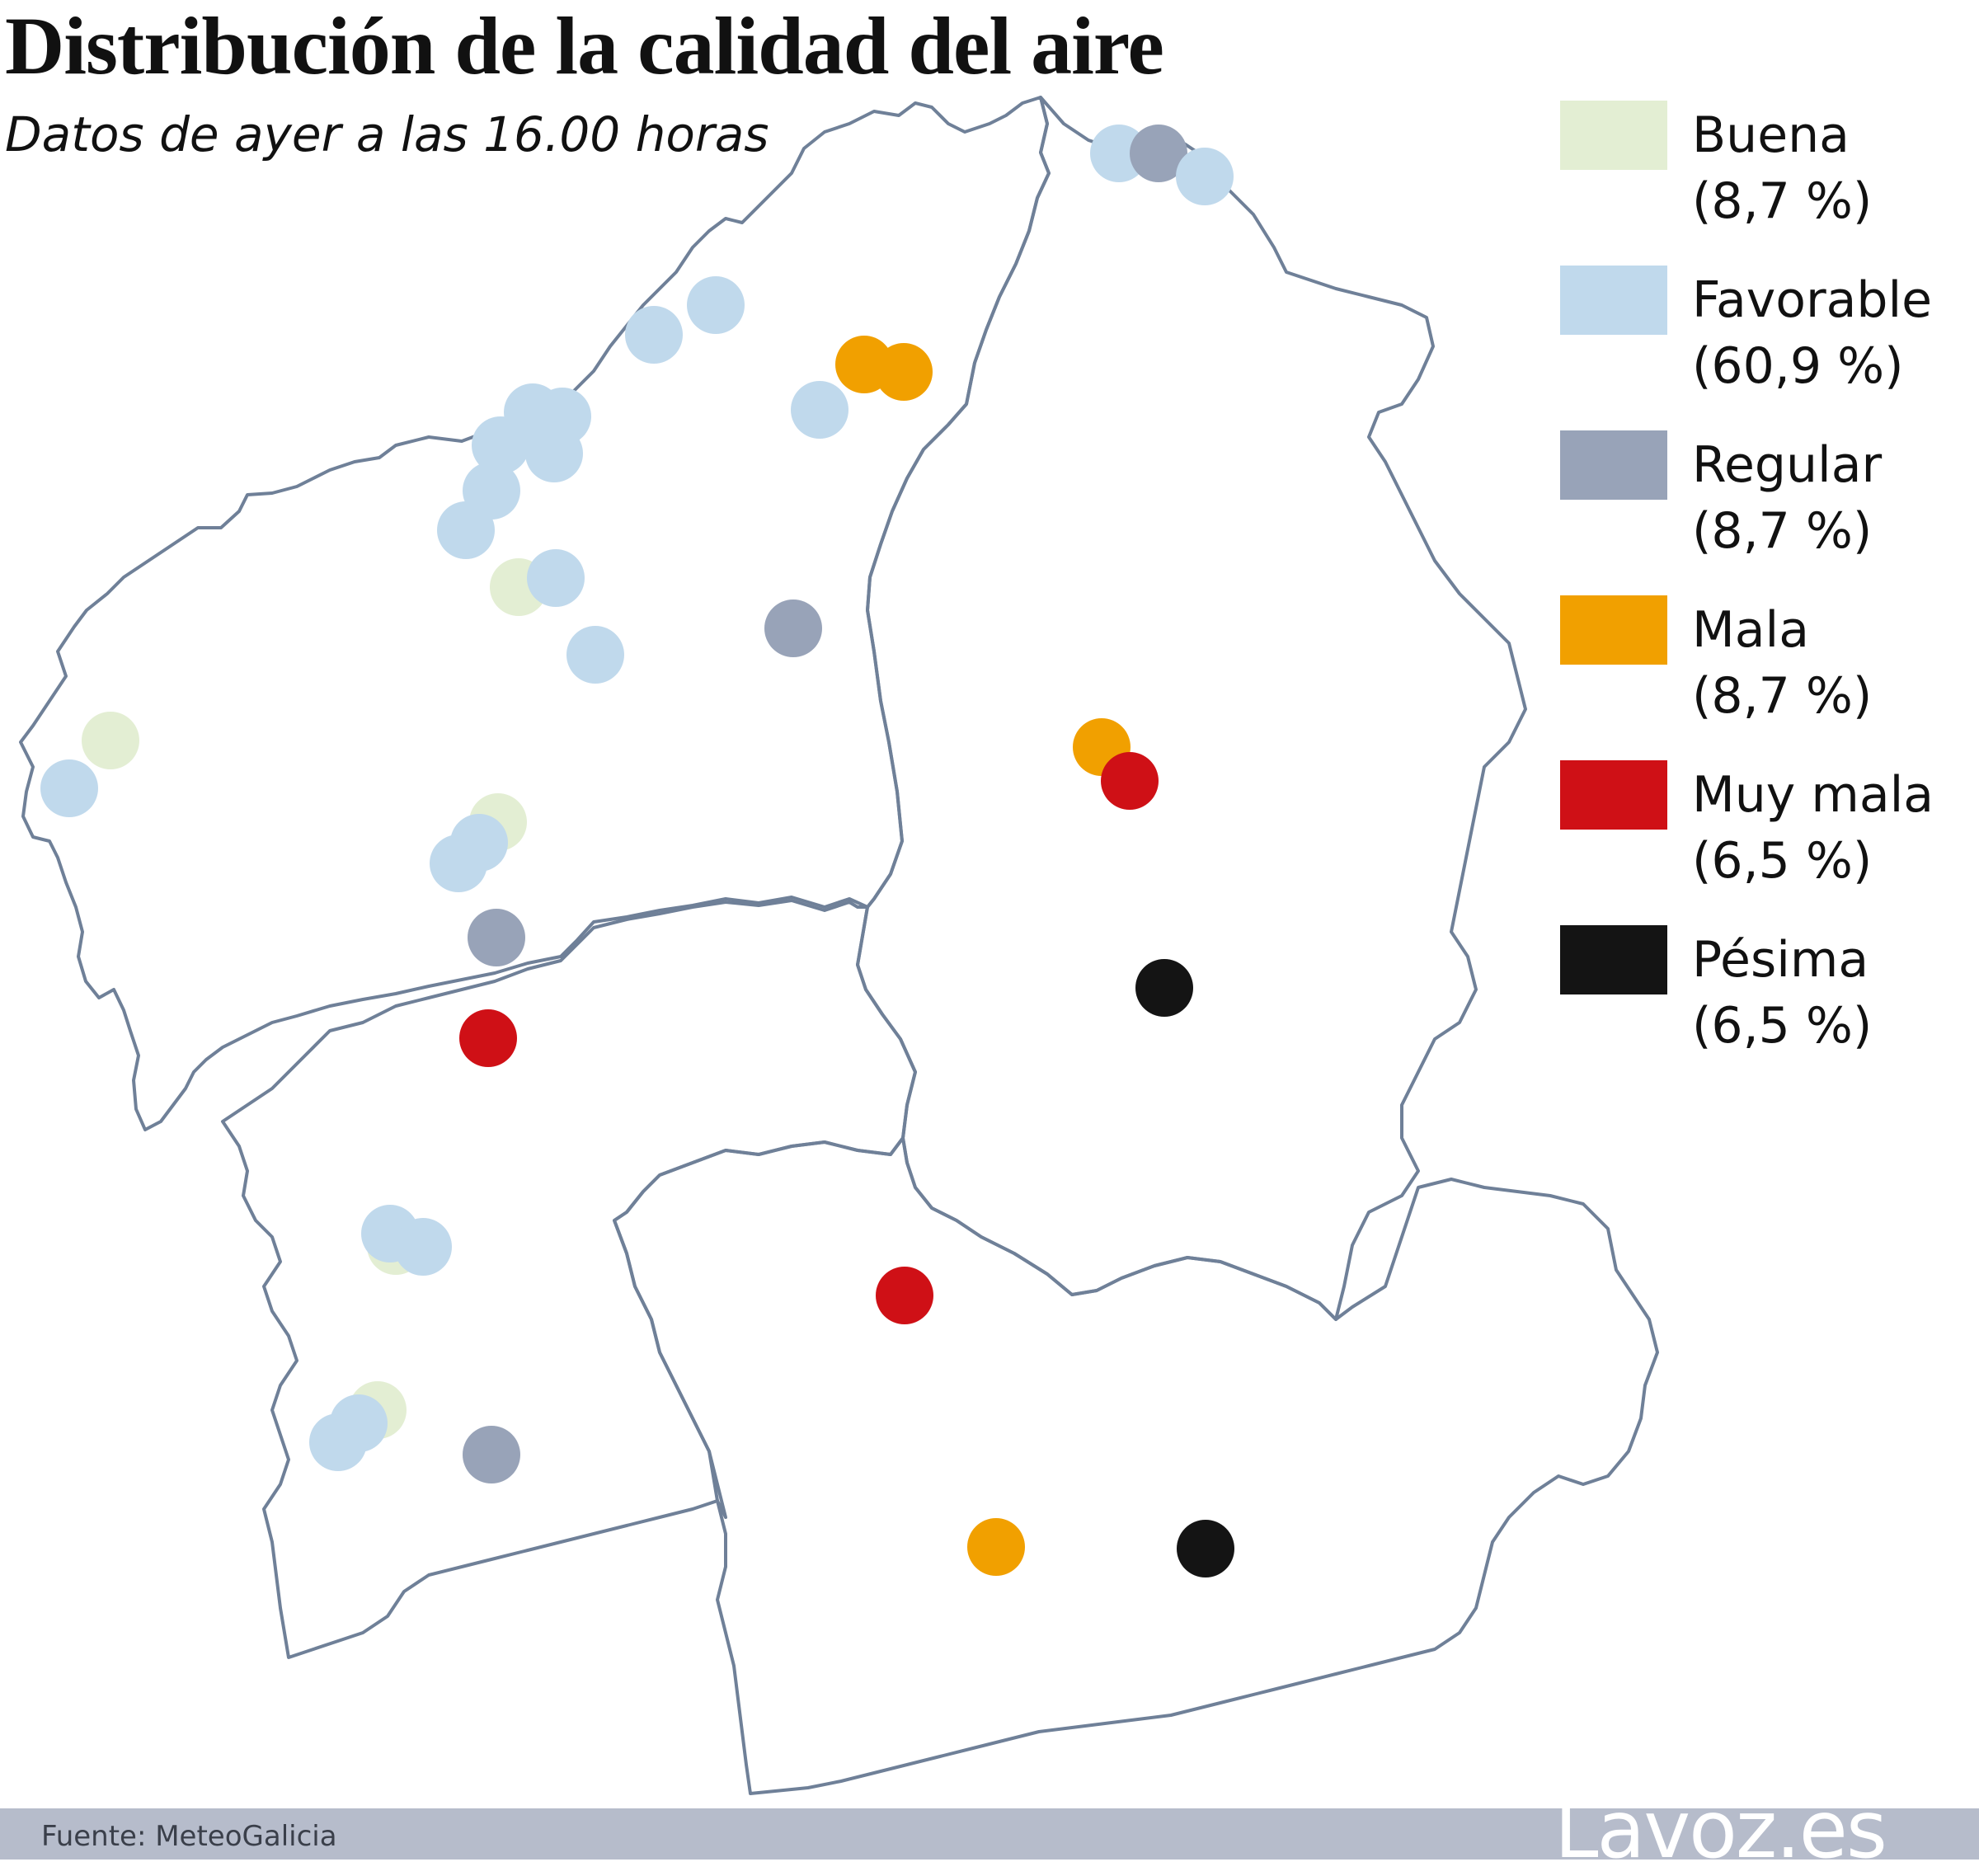  Describe the element at coordinates (1780, 960) in the screenshot. I see `legend-label-pesima: Pésima` at that location.